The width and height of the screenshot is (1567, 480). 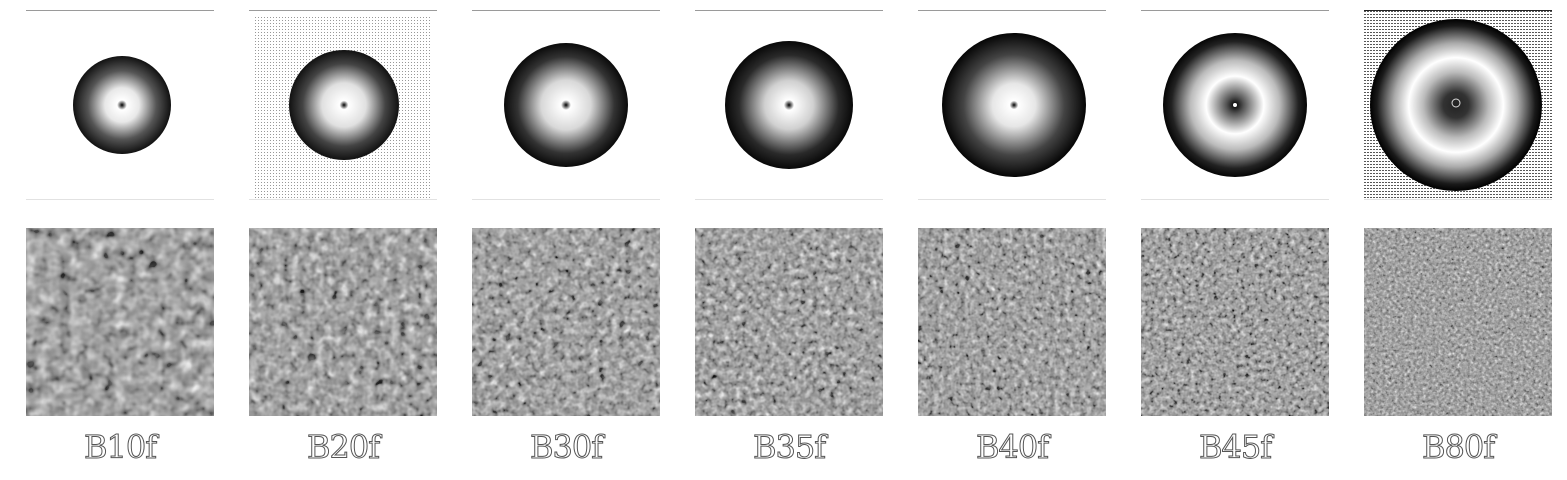 I want to click on kernel-label: B80f, so click(x=1458, y=447).